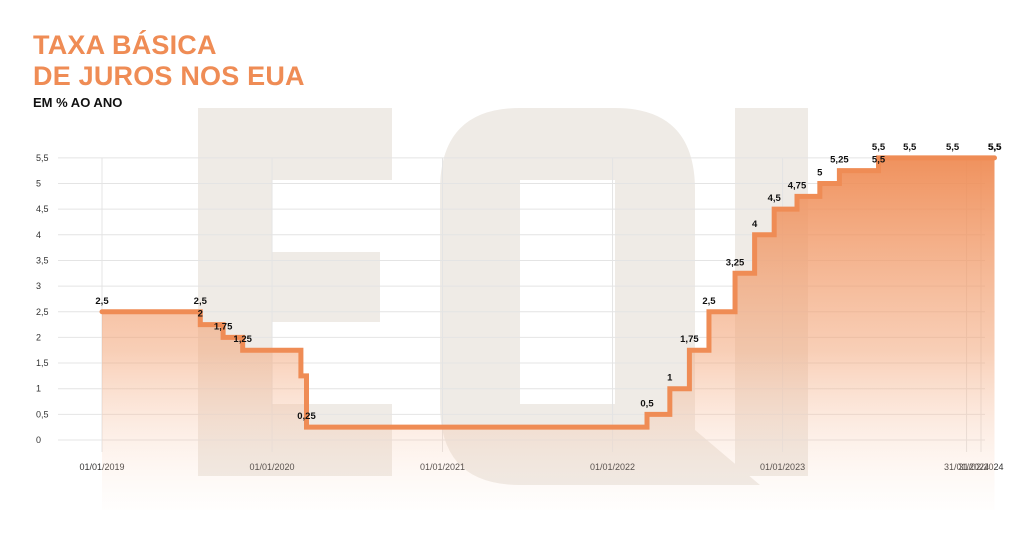 This screenshot has height=555, width=1024. I want to click on data-label: 3,25, so click(735, 262).